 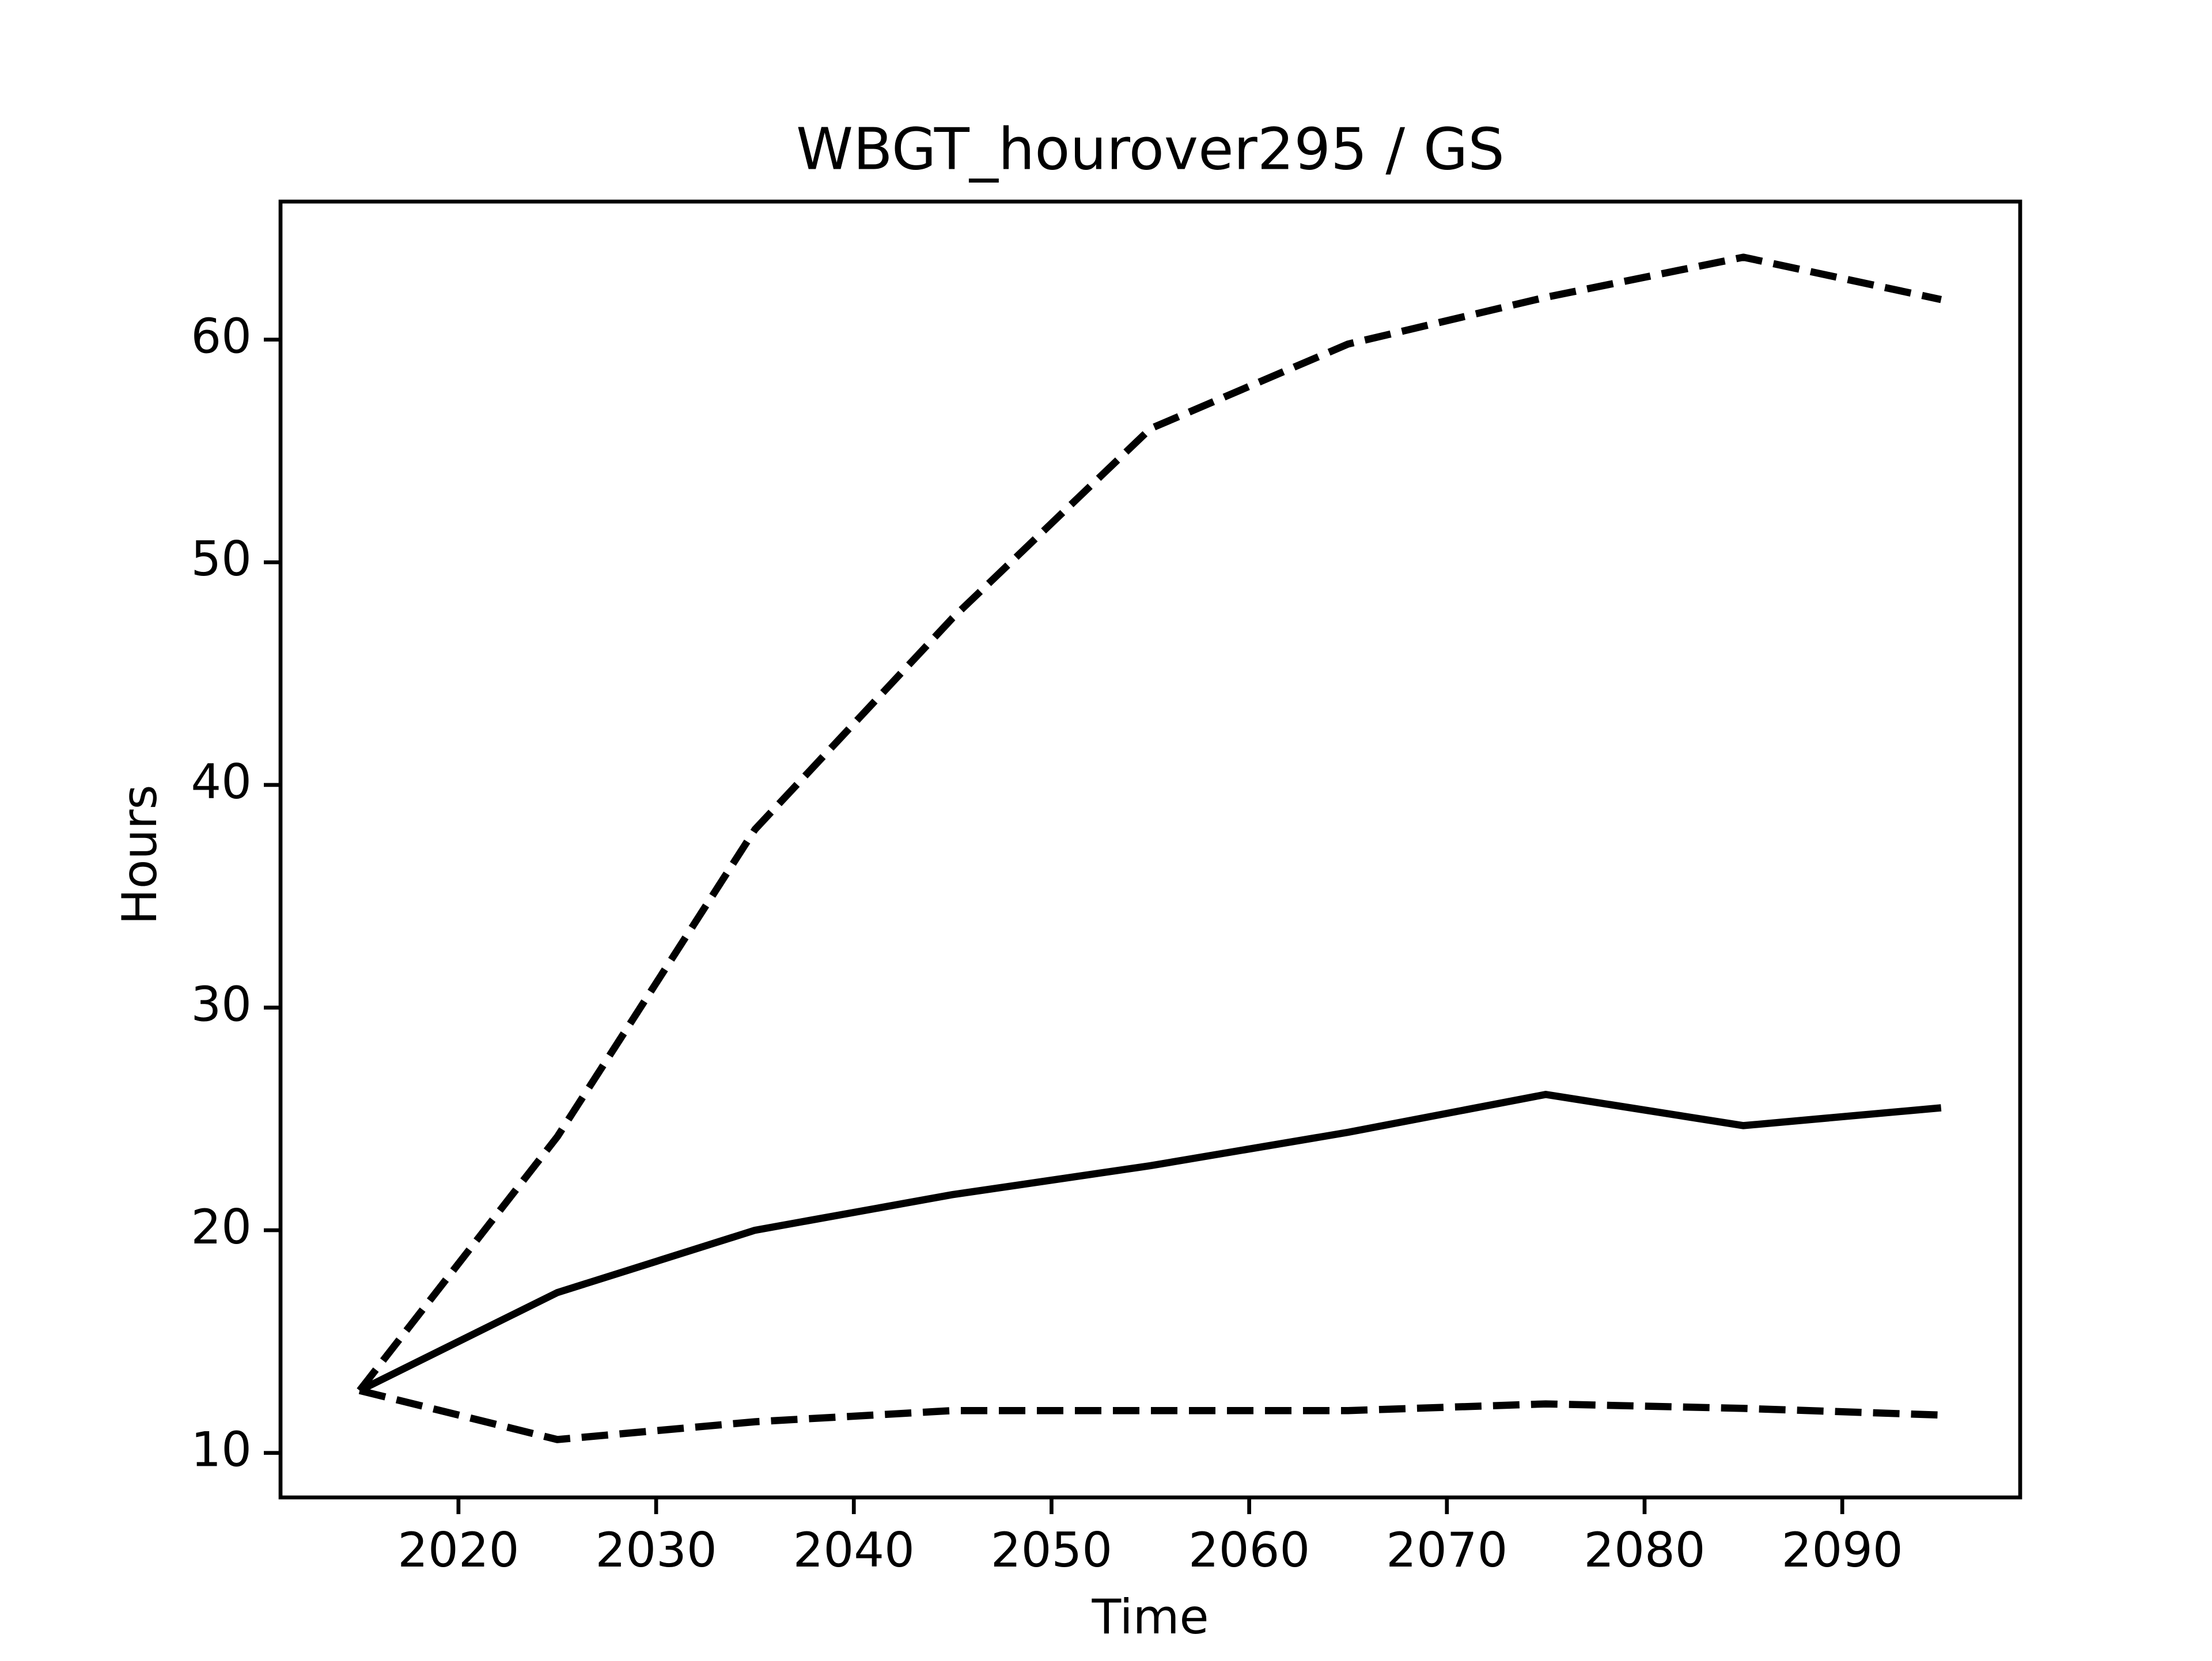 What do you see at coordinates (221, 1227) in the screenshot?
I see `y-tick-label: 20` at bounding box center [221, 1227].